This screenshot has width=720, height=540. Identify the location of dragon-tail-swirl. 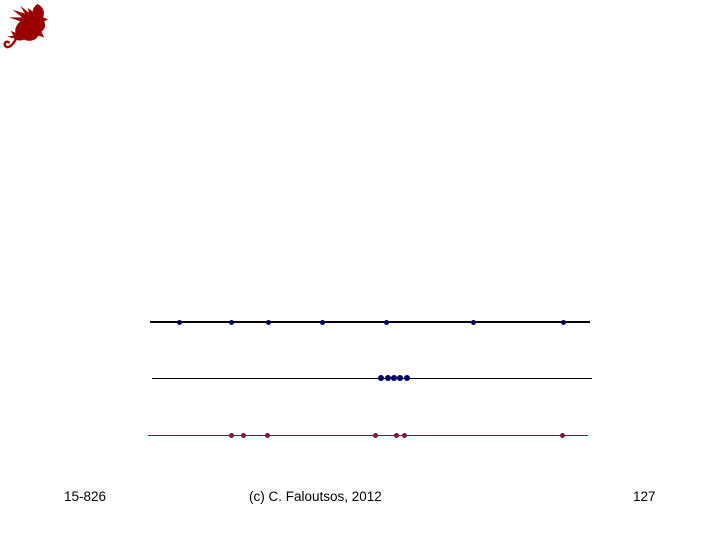
(10, 42).